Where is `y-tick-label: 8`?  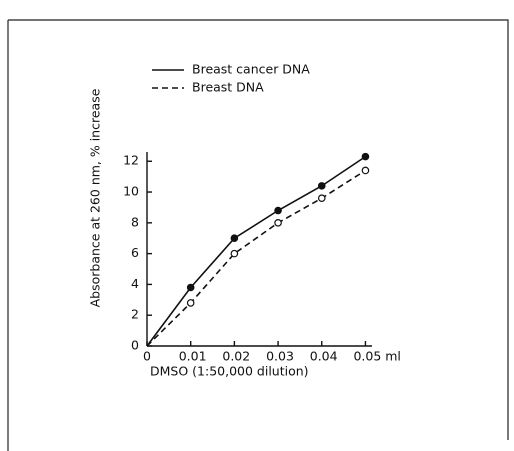
y-tick-label: 8 is located at coordinates (135, 221).